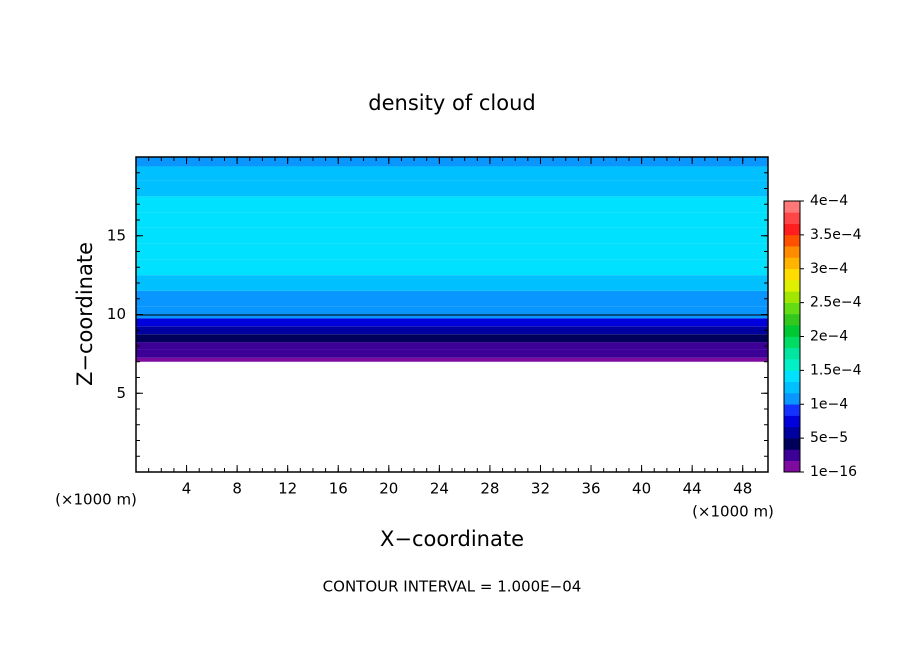  I want to click on colorbar-tick-label: 2e−4, so click(829, 337).